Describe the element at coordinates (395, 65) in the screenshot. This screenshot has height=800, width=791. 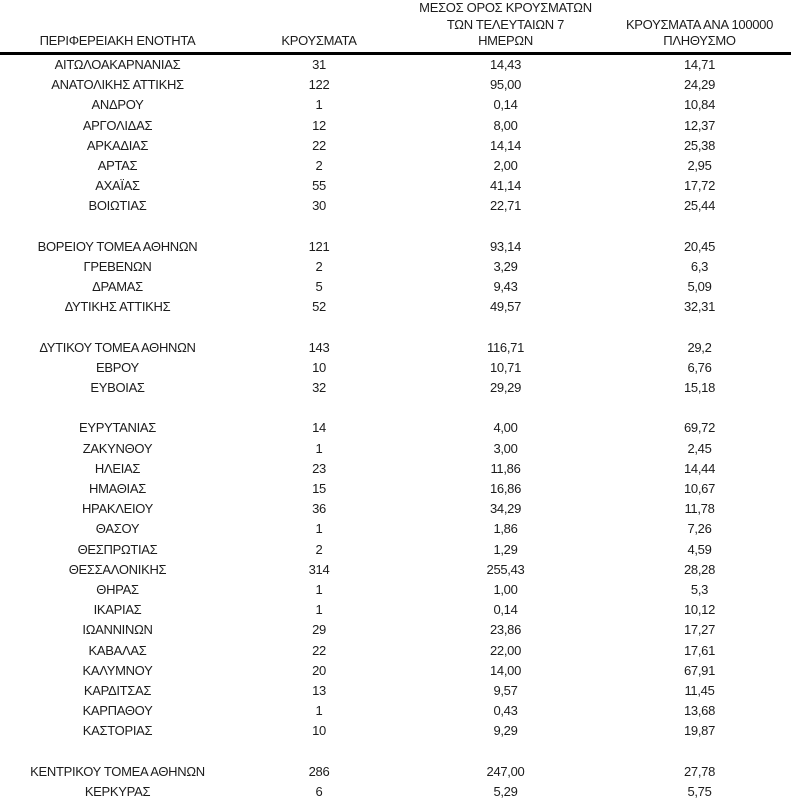
I see `table-row: ΑΙΤΩΛΟΑΚΑΡΝΑΝΙΑΣ 31 14,43 14,71` at that location.